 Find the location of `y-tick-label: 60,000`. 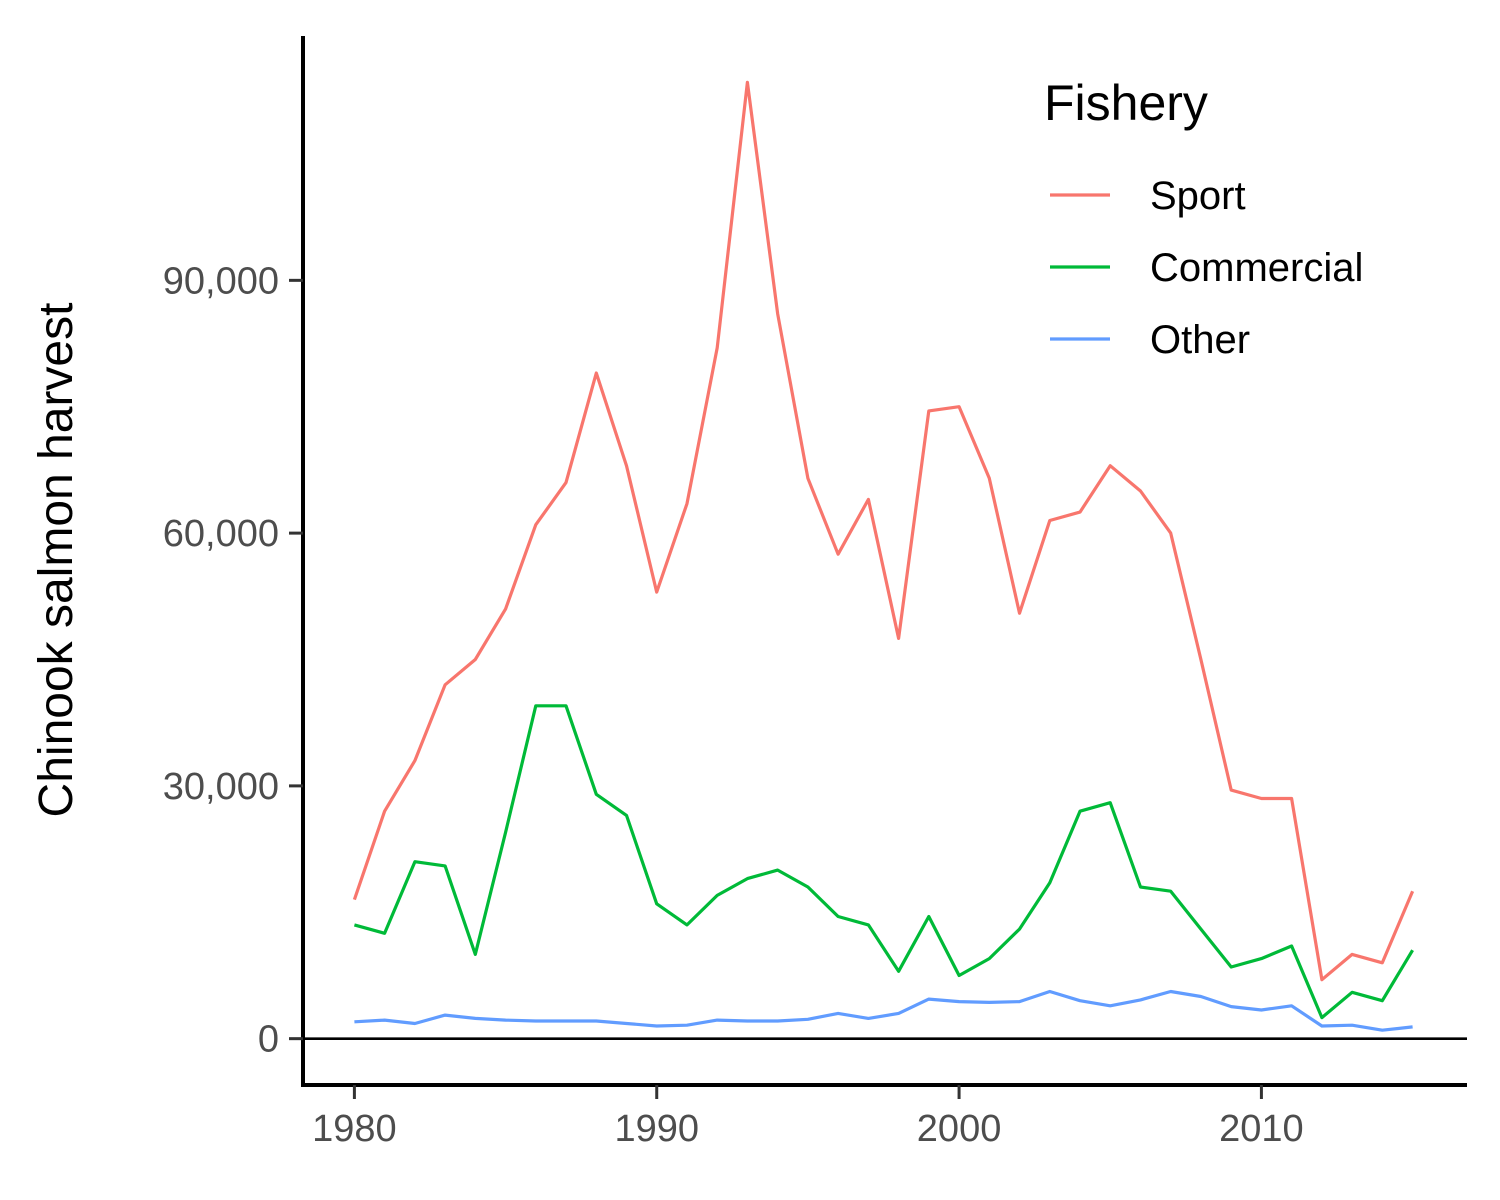

y-tick-label: 60,000 is located at coordinates (221, 534).